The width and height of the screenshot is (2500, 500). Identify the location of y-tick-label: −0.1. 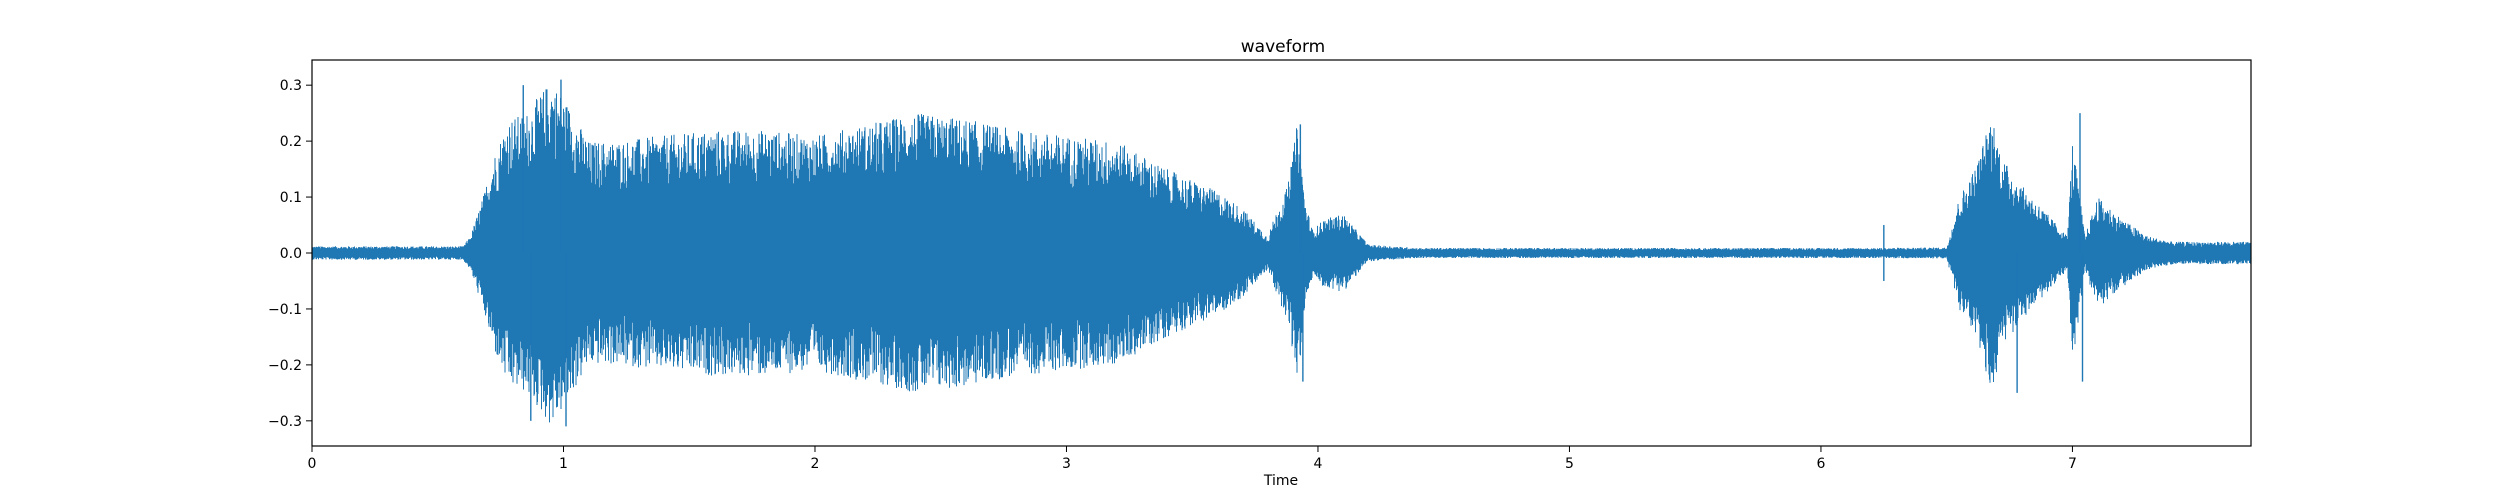
(285, 310).